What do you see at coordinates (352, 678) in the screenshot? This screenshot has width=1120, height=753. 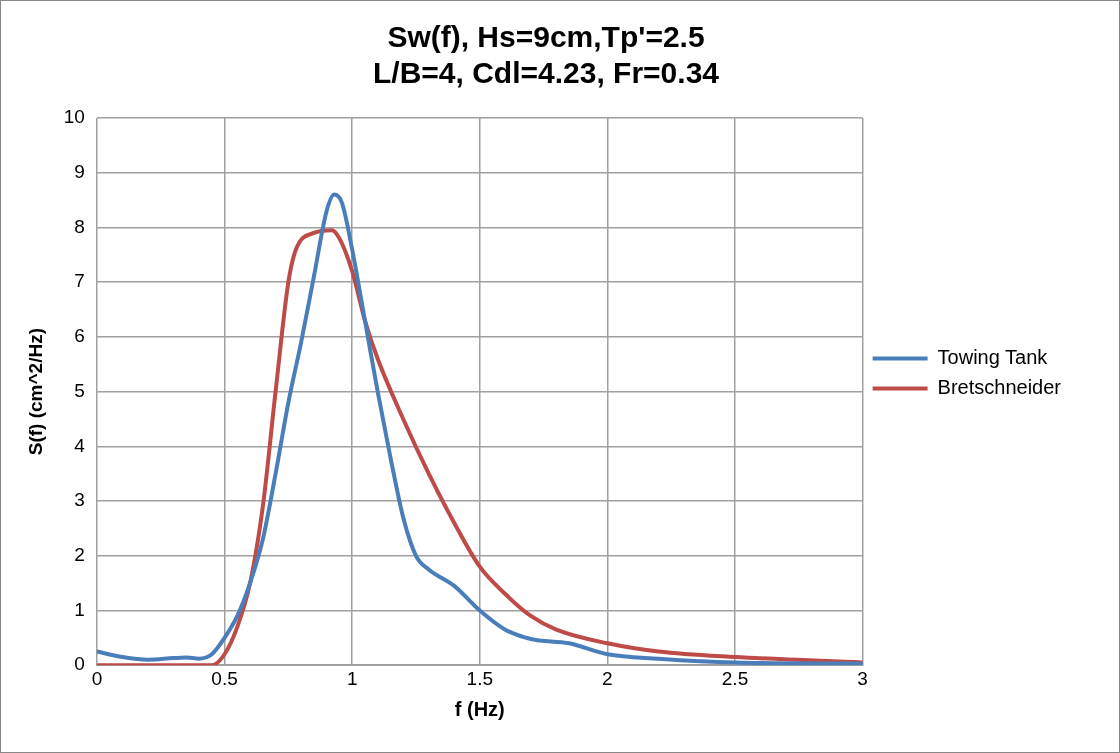 I see `x-tick-label: 1` at bounding box center [352, 678].